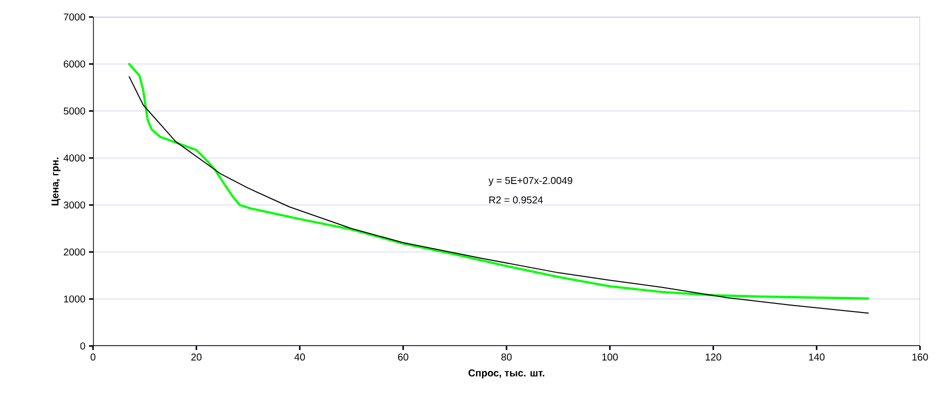 Image resolution: width=939 pixels, height=414 pixels. What do you see at coordinates (506, 357) in the screenshot?
I see `x-tick-label: 80` at bounding box center [506, 357].